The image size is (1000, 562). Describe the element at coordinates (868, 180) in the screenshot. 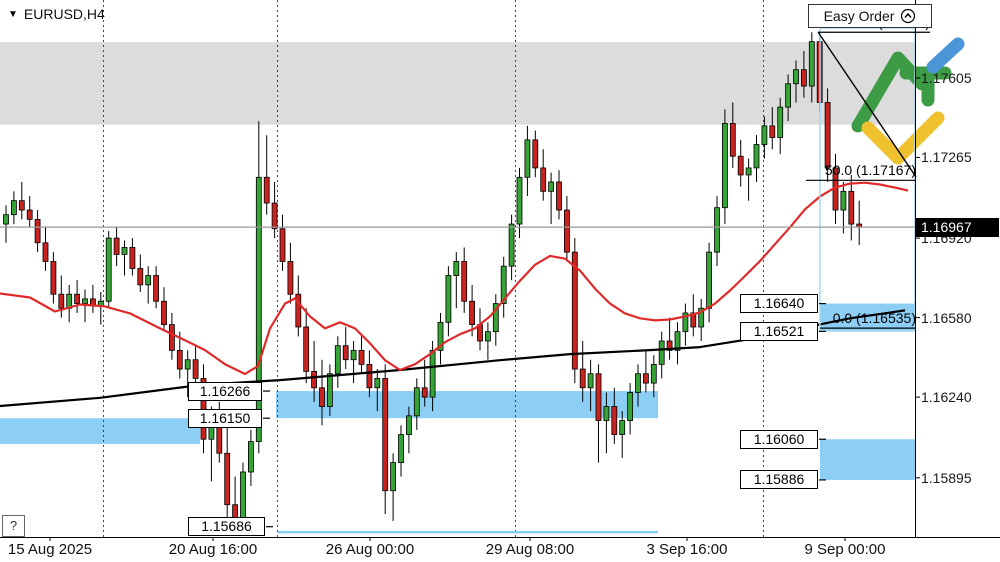

I see `fibonacci-layer` at that location.